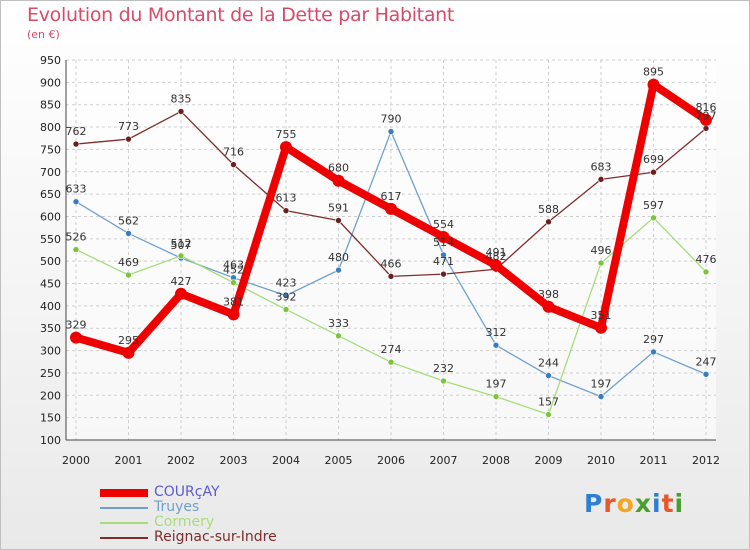 This screenshot has height=550, width=750. Describe the element at coordinates (610, 503) in the screenshot. I see `brand-letter: r` at that location.